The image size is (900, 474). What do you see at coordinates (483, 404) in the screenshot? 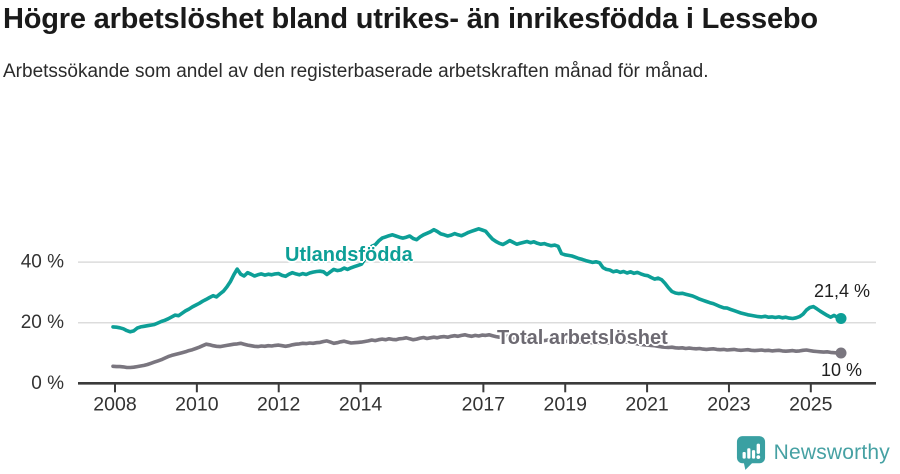
I see `x-tick-label: 2017` at bounding box center [483, 404].